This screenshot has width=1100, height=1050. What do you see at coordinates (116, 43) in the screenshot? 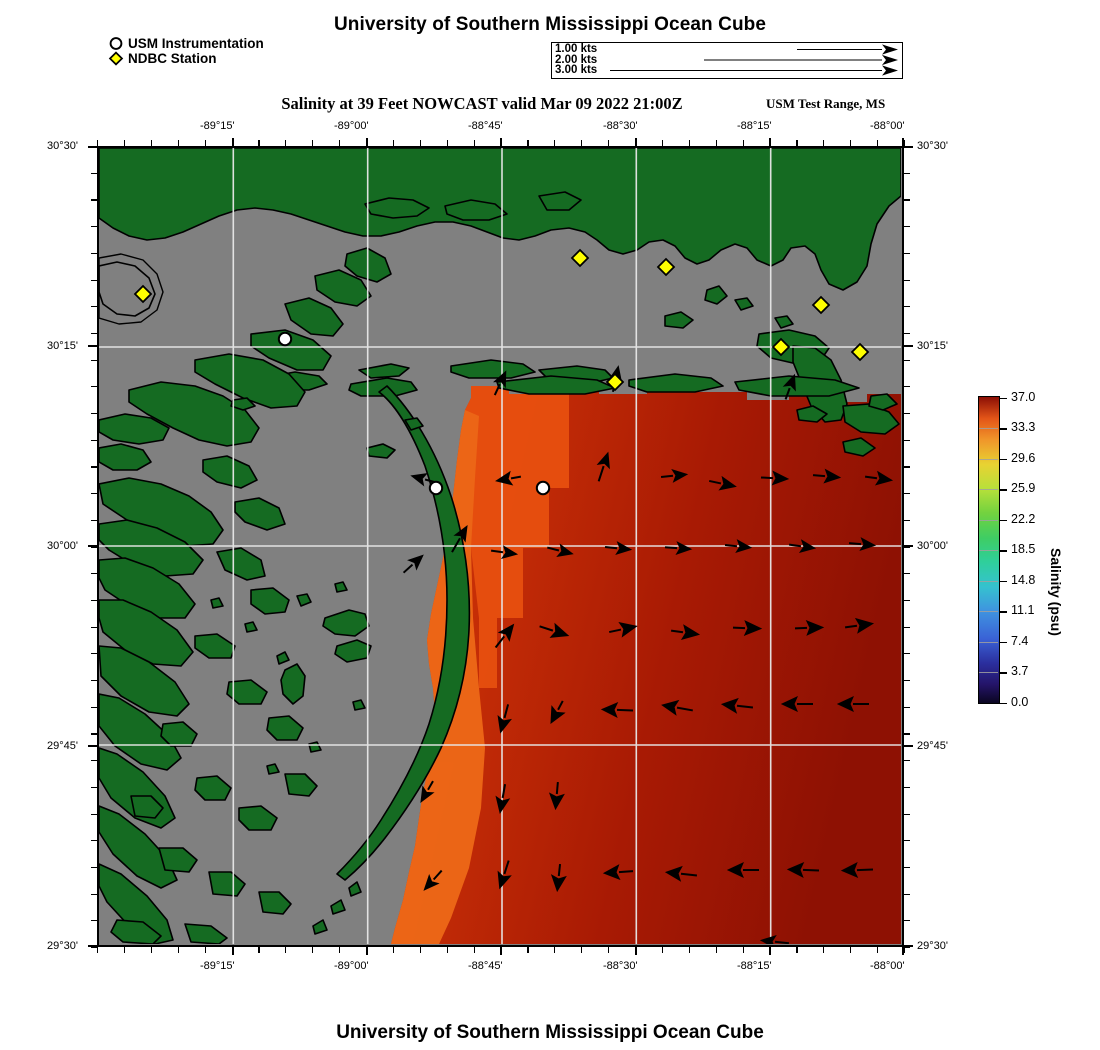
I see `circle-marker-icon` at bounding box center [116, 43].